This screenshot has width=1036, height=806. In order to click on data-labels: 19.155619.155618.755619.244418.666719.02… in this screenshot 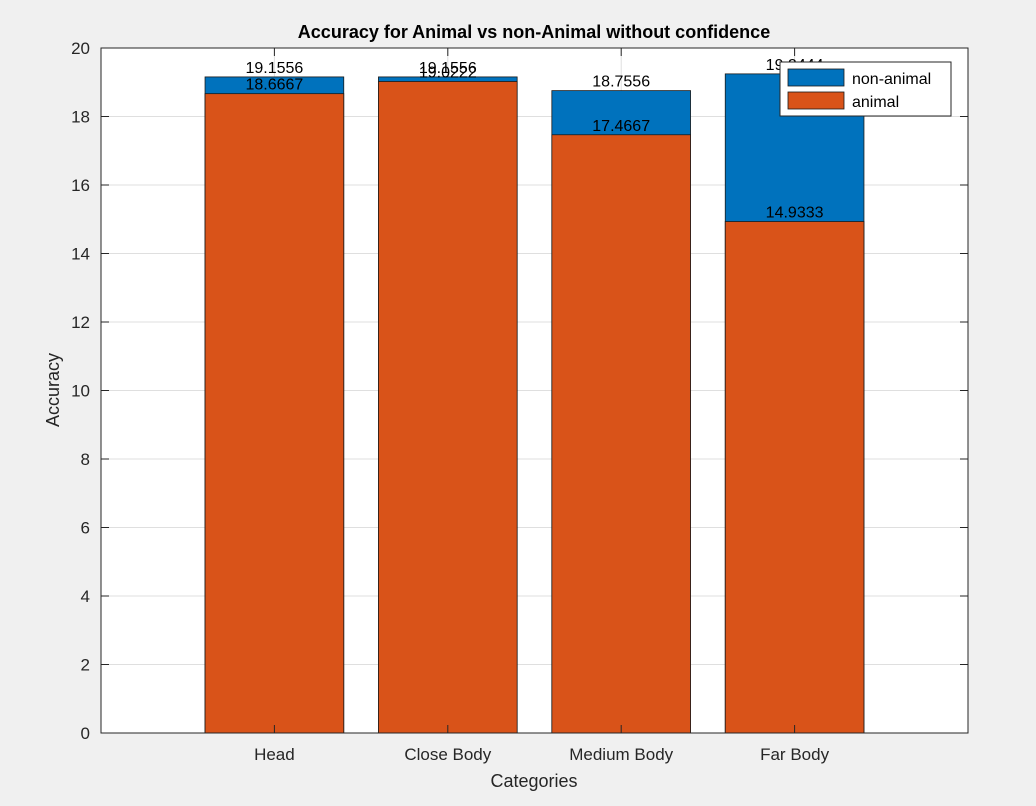, I will do `click(534, 139)`.